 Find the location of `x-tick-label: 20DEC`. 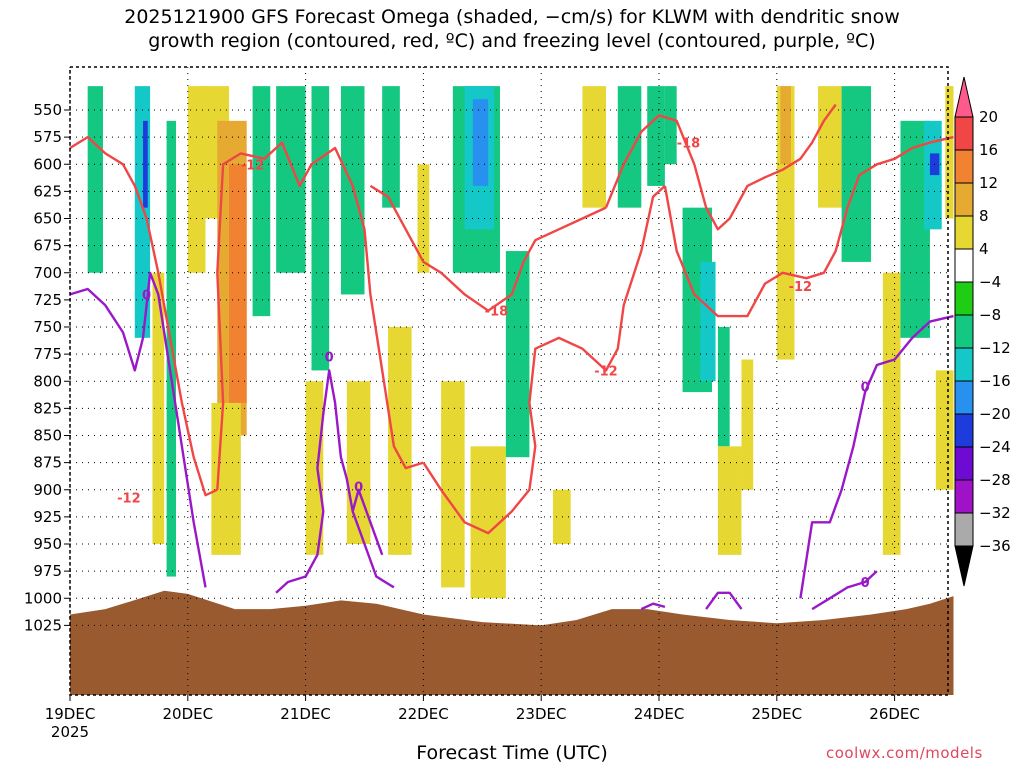

x-tick-label: 20DEC is located at coordinates (188, 714).